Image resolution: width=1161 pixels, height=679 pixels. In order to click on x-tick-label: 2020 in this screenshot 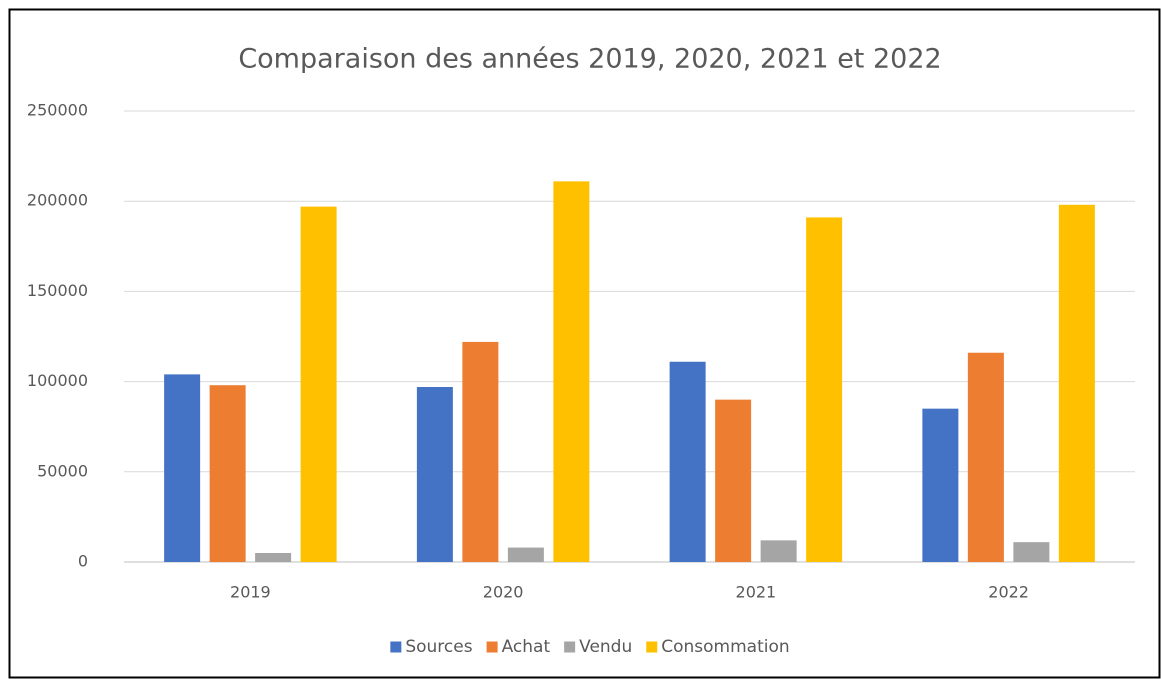, I will do `click(503, 592)`.